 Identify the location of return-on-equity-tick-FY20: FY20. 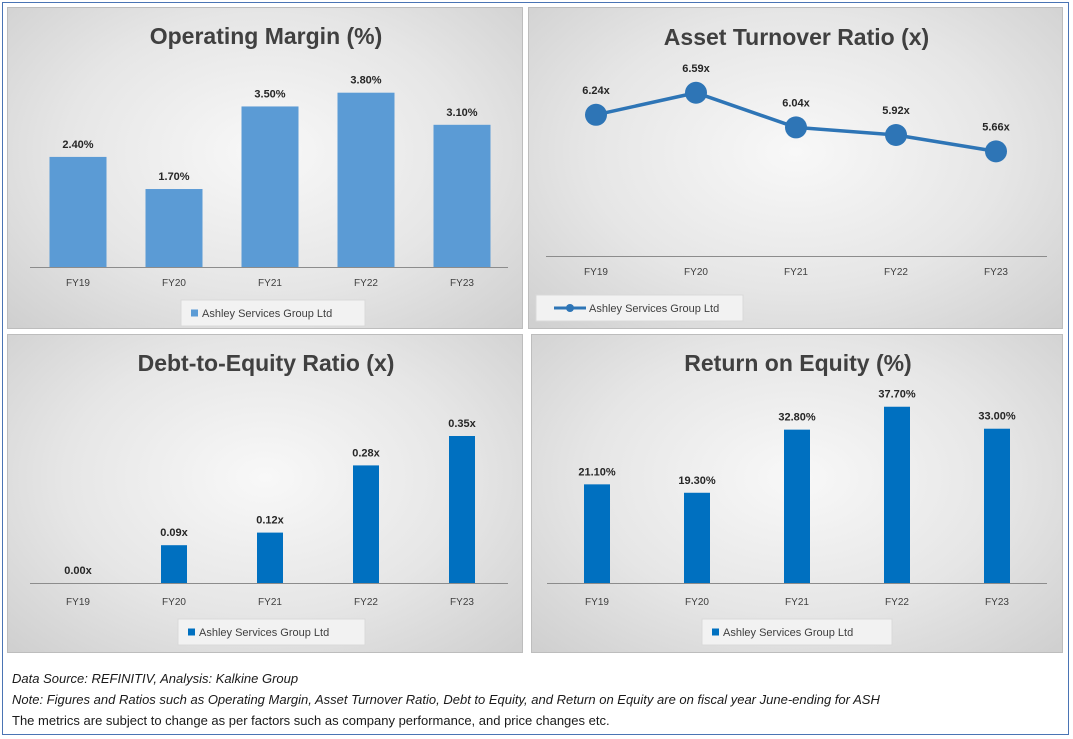
(697, 602).